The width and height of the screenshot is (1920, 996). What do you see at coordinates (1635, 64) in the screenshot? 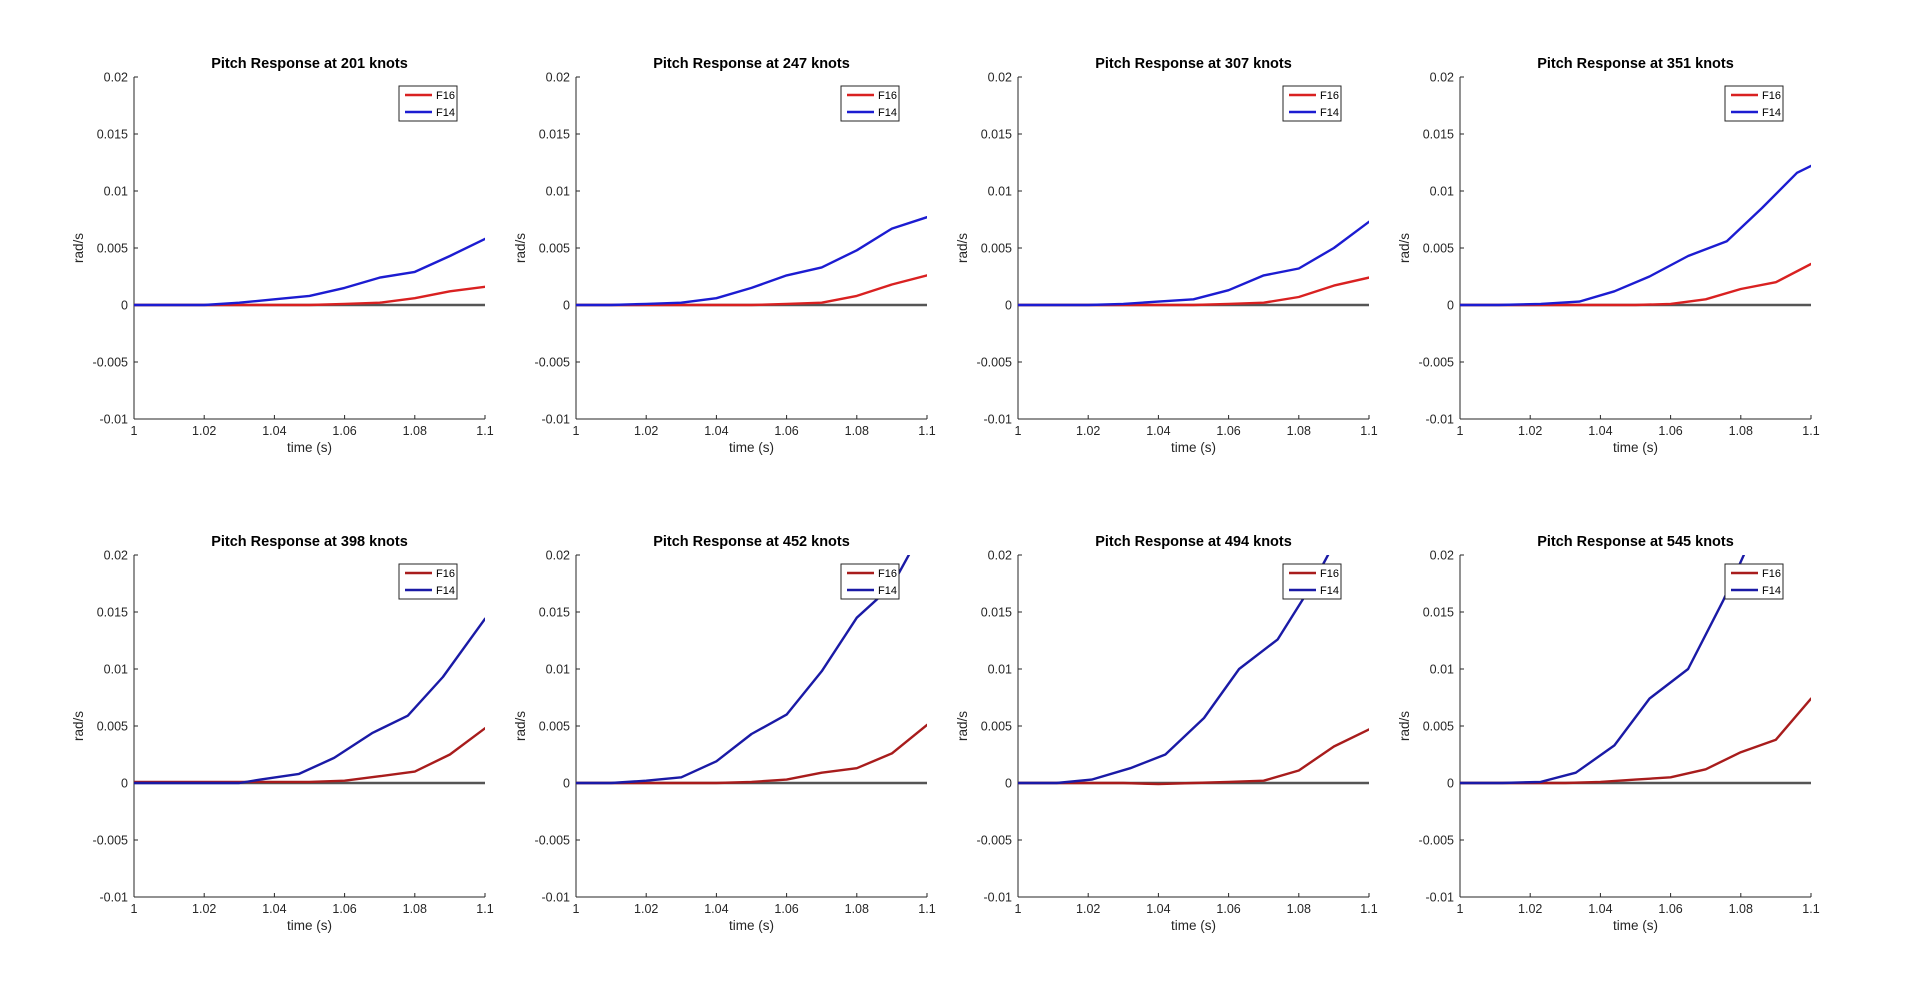
I see `plot-title: Pitch Response at 351 knots` at bounding box center [1635, 64].